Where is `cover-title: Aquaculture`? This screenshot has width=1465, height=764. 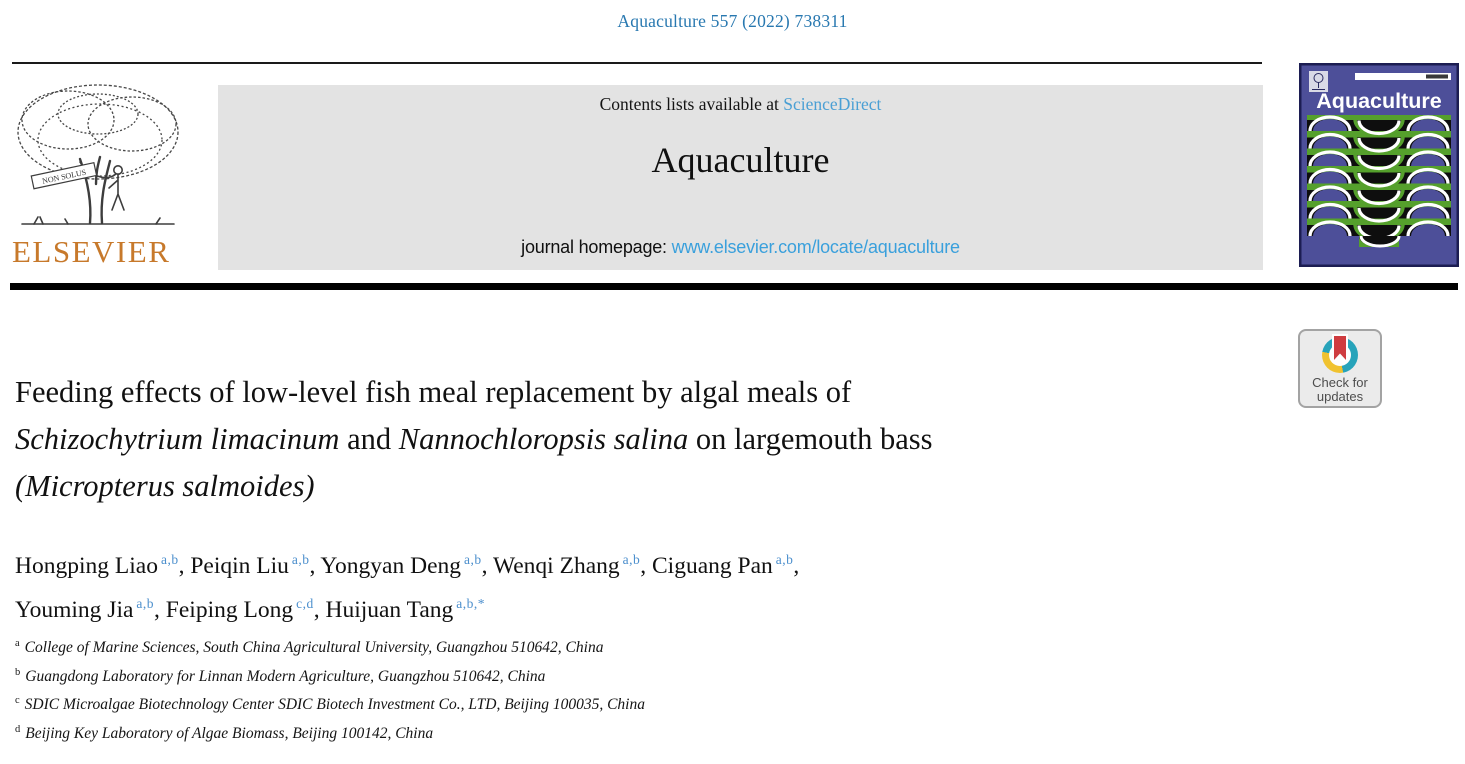
cover-title: Aquaculture is located at coordinates (1378, 101).